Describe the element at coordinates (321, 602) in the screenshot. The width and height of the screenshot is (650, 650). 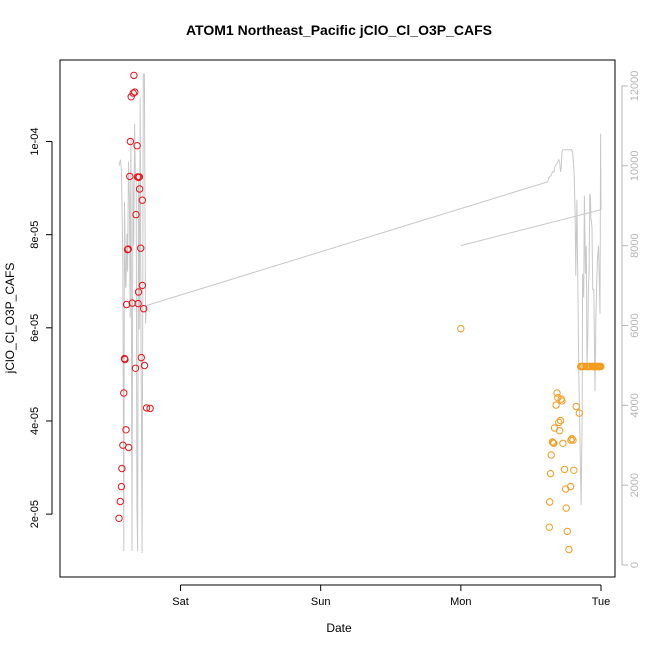
I see `x-tick-label: Sun` at that location.